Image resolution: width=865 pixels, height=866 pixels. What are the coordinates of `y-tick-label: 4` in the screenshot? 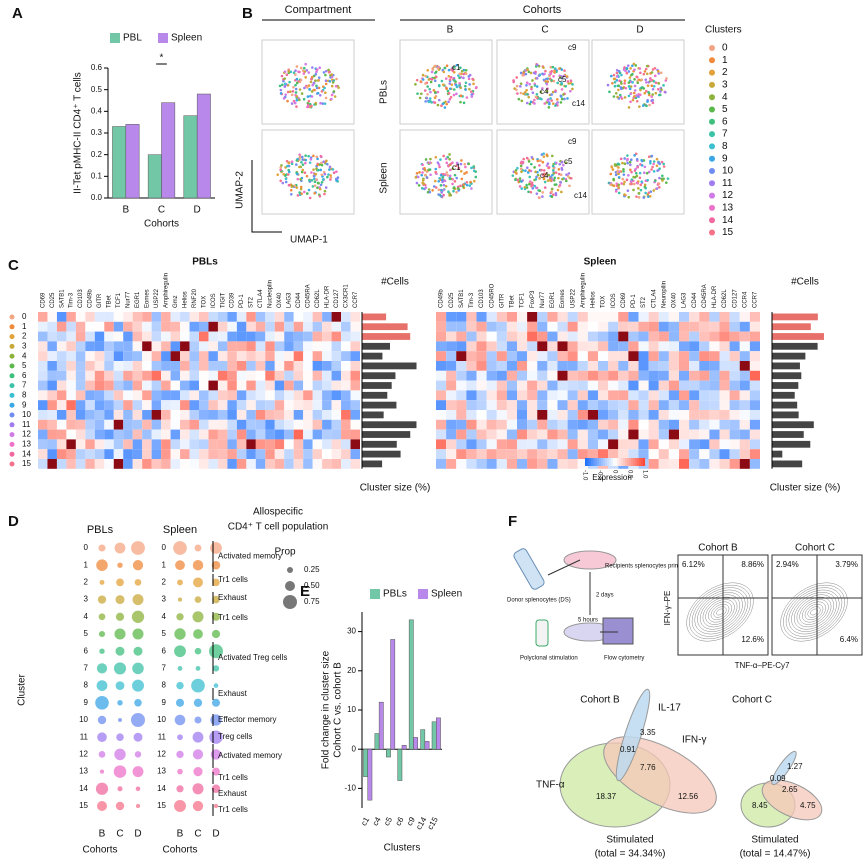 It's located at (86, 616).